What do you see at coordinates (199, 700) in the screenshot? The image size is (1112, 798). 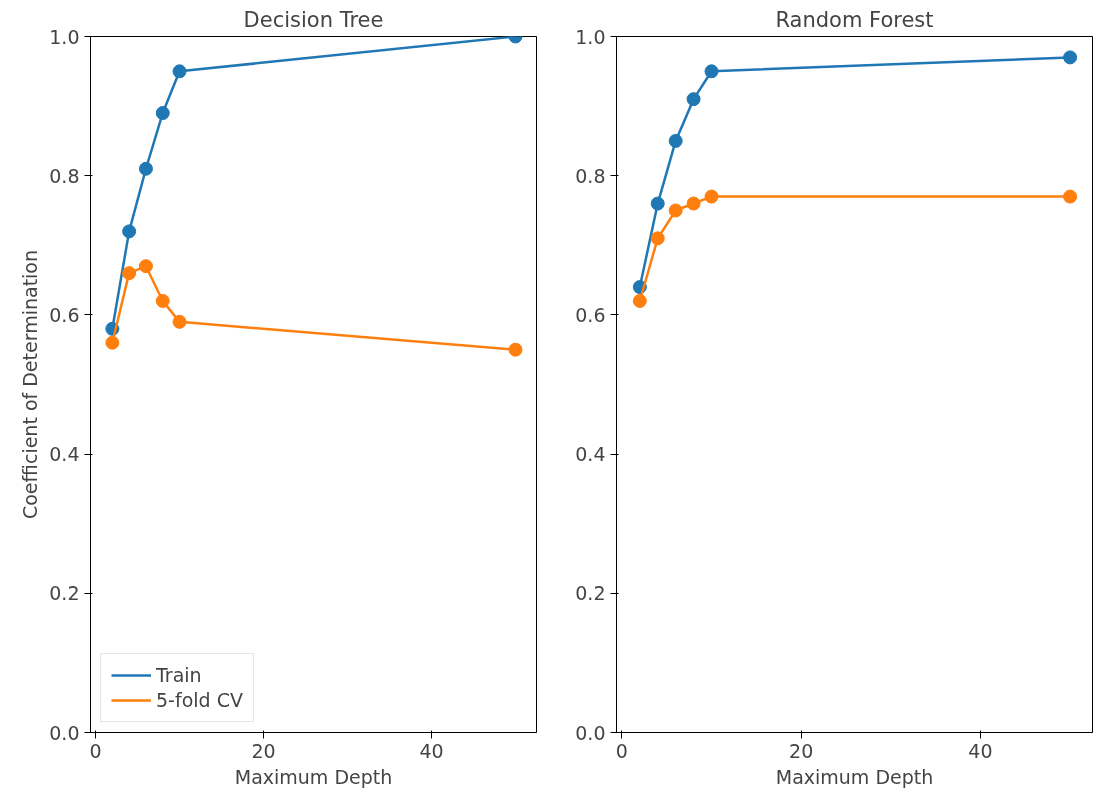 I see `legend-label: 5-fold CV` at bounding box center [199, 700].